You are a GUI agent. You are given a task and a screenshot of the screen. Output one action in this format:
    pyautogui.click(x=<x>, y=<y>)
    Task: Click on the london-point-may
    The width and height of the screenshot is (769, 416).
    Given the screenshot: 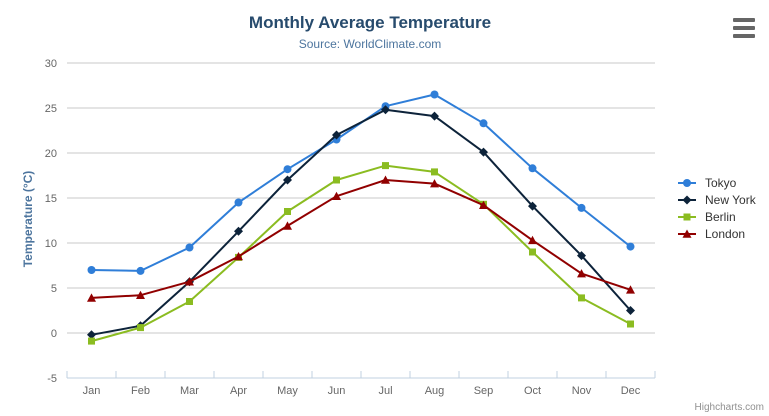 What is the action you would take?
    pyautogui.click(x=287, y=225)
    